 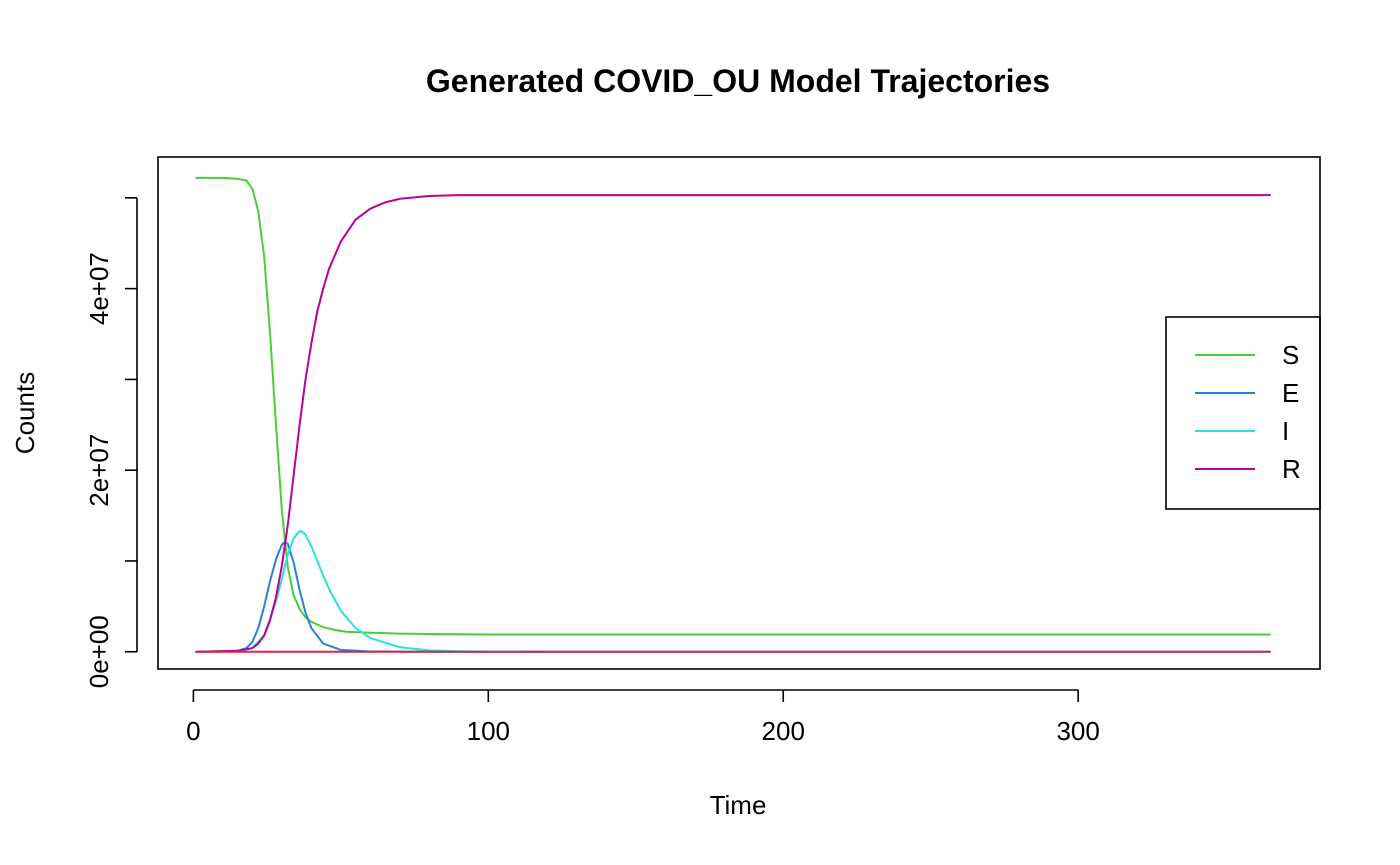 I want to click on x-tick-label: 100, so click(x=488, y=731).